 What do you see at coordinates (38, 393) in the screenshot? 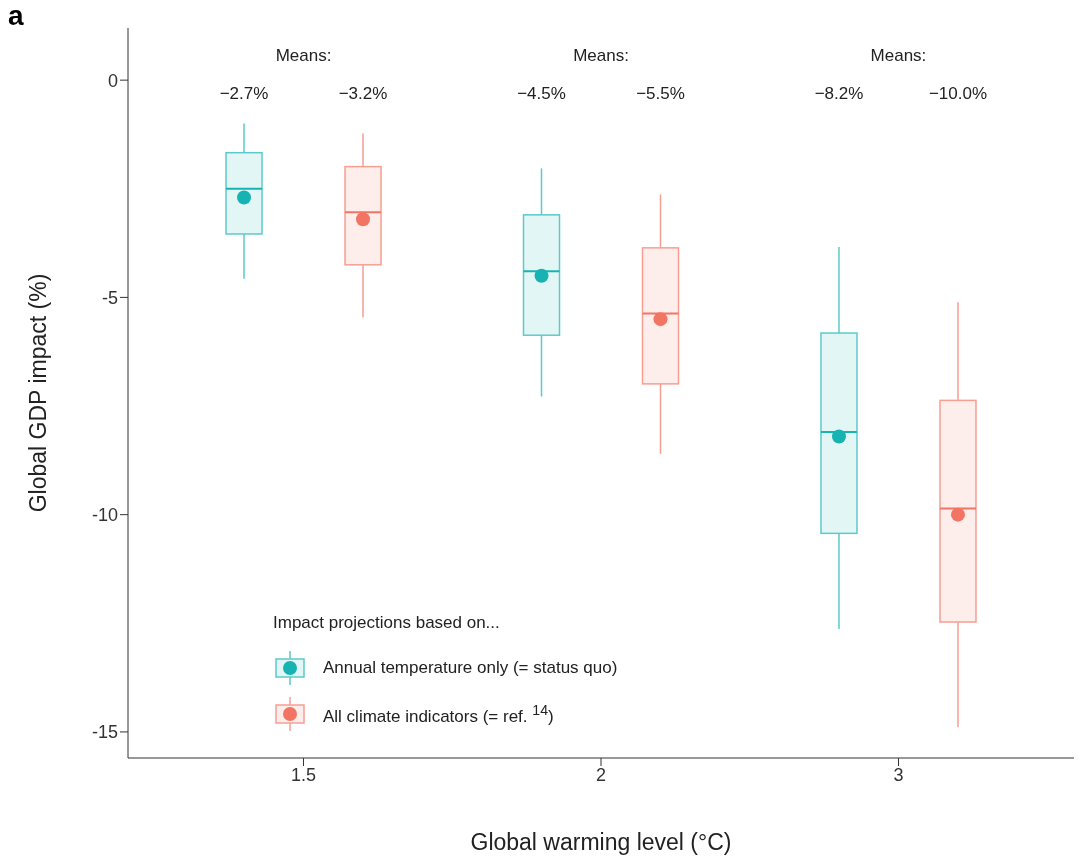
I see `y-axis-title: Global GDP impact (%)` at bounding box center [38, 393].